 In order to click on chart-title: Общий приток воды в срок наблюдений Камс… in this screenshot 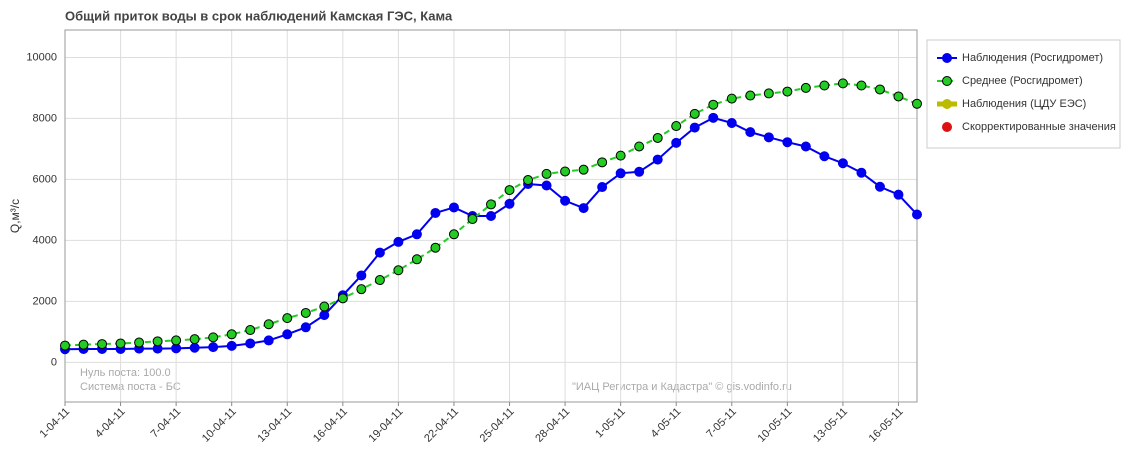, I will do `click(259, 15)`.